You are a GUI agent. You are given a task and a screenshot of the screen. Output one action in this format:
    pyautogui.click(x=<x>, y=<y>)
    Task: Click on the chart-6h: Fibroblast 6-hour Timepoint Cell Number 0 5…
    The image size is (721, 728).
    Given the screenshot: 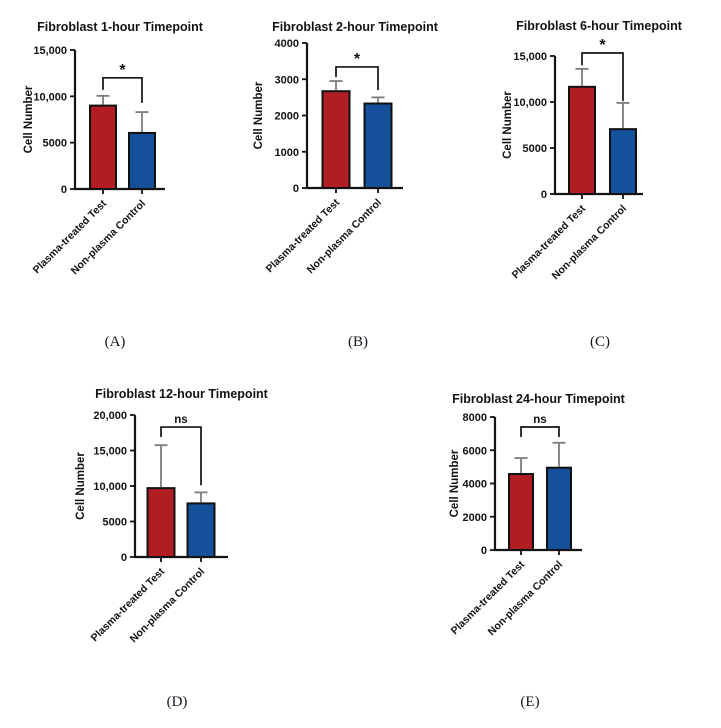 What is the action you would take?
    pyautogui.click(x=610, y=168)
    